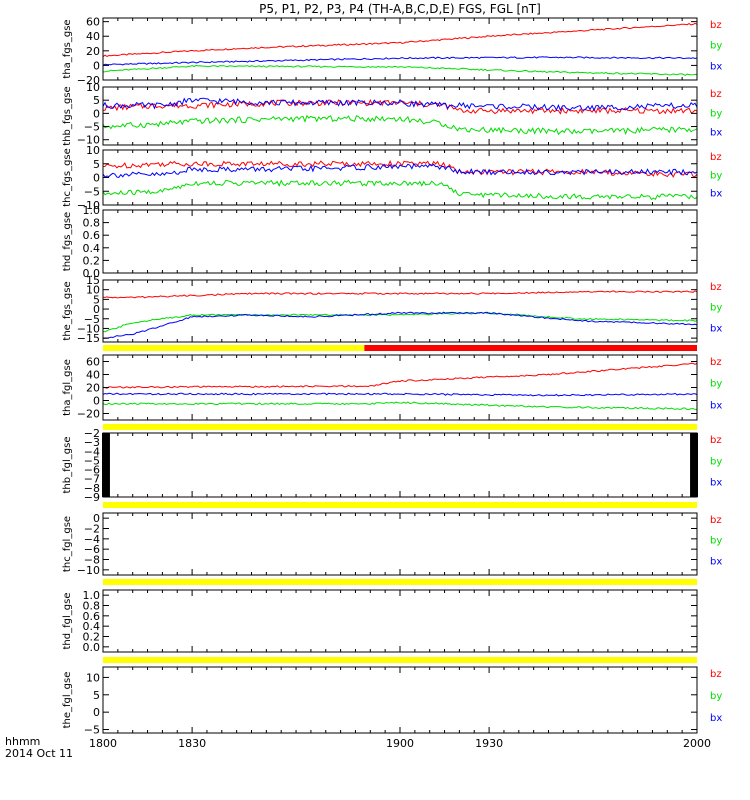 The image size is (750, 800). Describe the element at coordinates (67, 241) in the screenshot. I see `y-axis-label: thd_fgs_gse` at that location.